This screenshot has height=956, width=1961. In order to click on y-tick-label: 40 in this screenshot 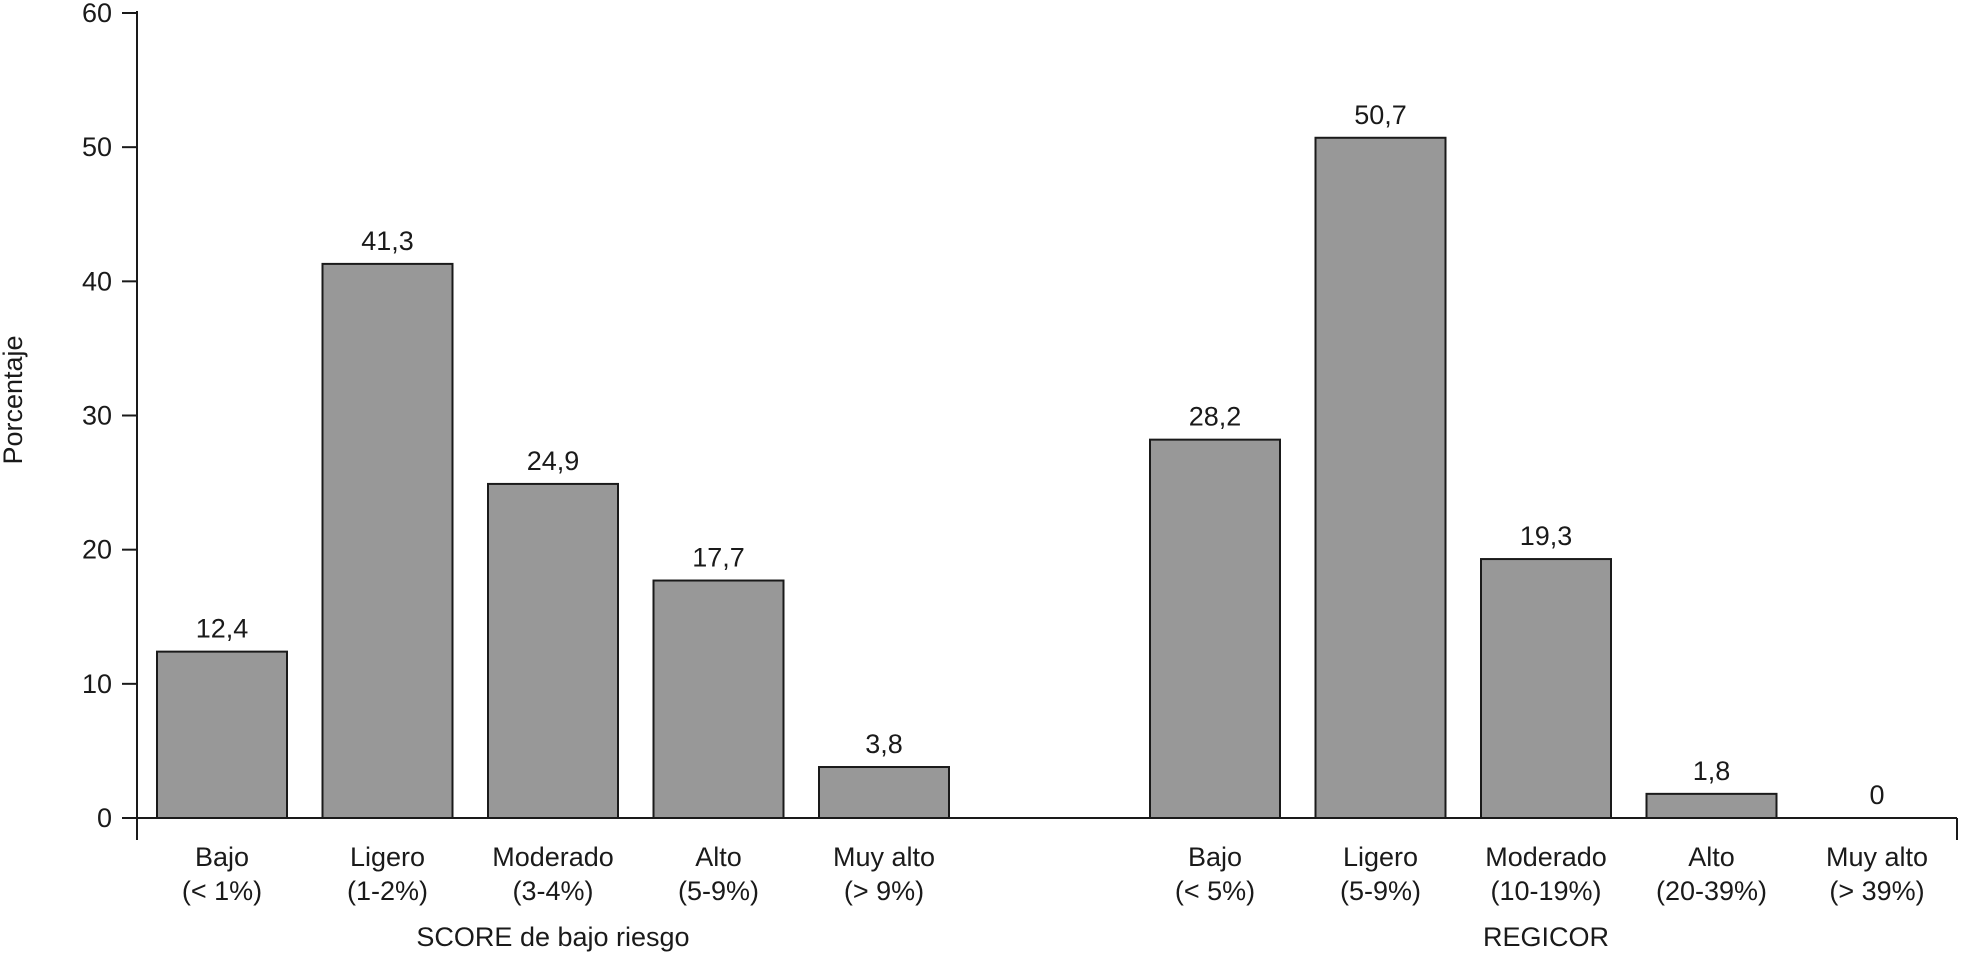, I will do `click(97, 281)`.